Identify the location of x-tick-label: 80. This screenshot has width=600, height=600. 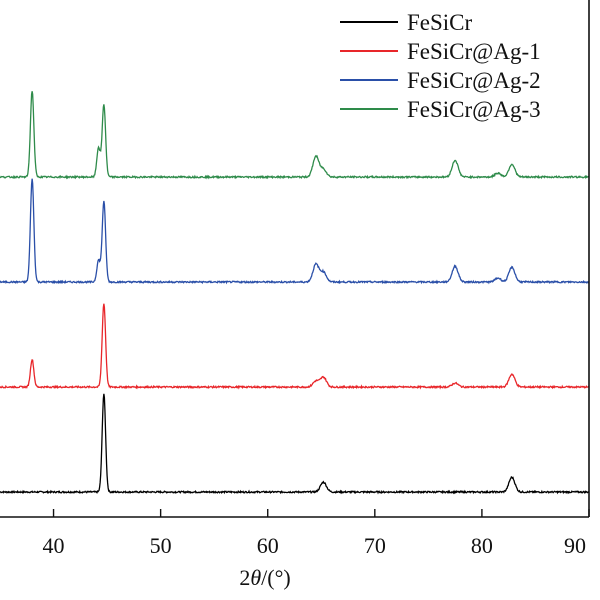
(482, 545).